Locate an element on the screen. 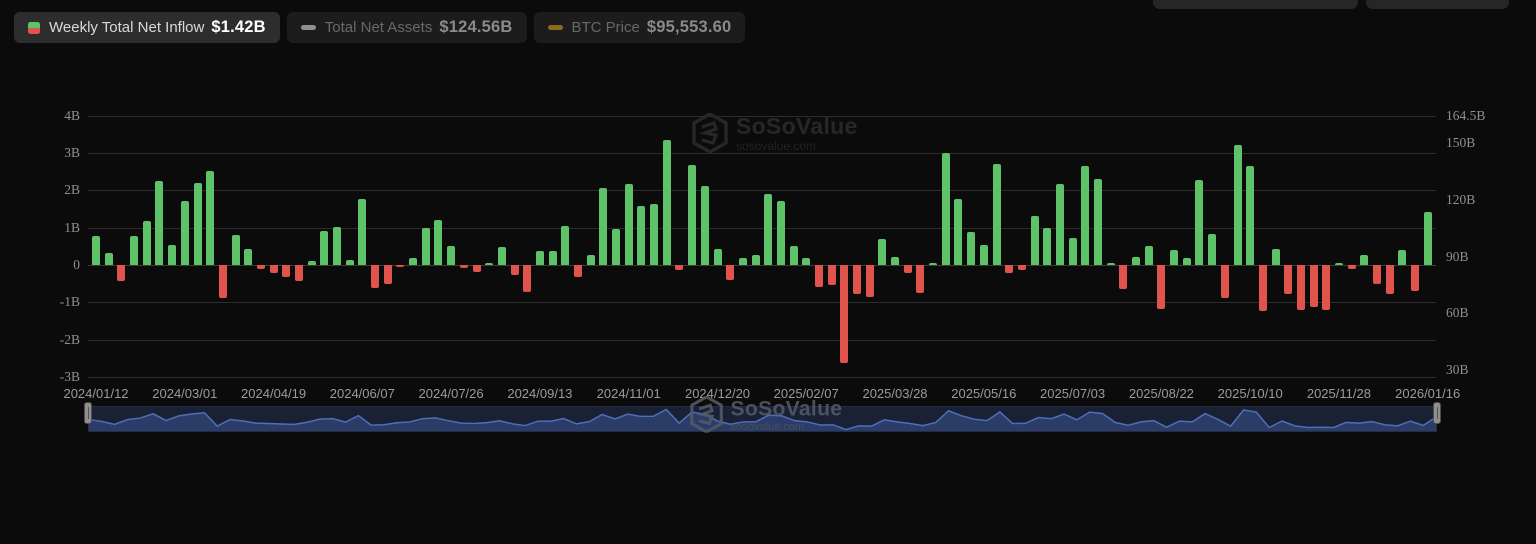 The height and width of the screenshot is (544, 1536). toolbar-button-partial-left is located at coordinates (1255, 4).